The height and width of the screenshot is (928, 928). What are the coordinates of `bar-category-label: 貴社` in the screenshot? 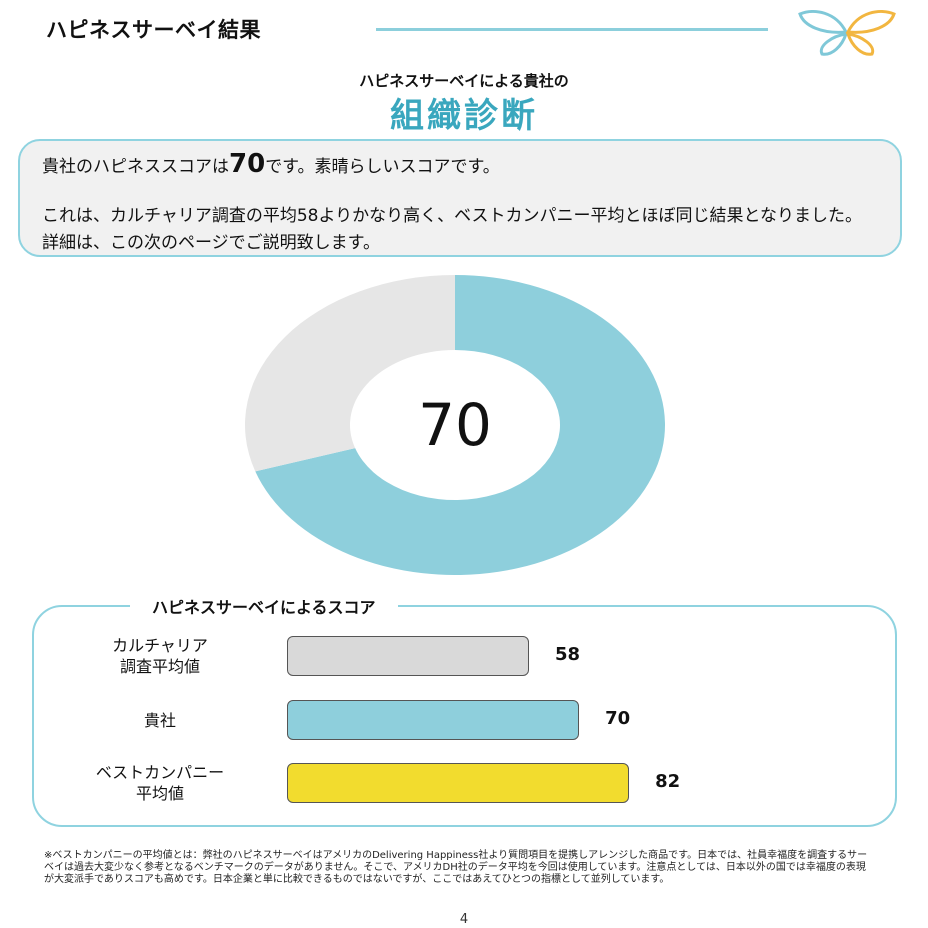 It's located at (160, 720).